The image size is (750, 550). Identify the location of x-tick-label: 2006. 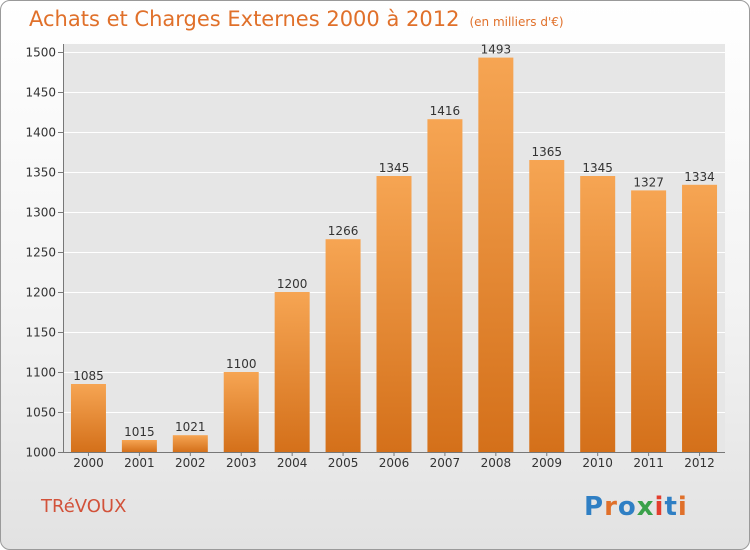
(394, 463).